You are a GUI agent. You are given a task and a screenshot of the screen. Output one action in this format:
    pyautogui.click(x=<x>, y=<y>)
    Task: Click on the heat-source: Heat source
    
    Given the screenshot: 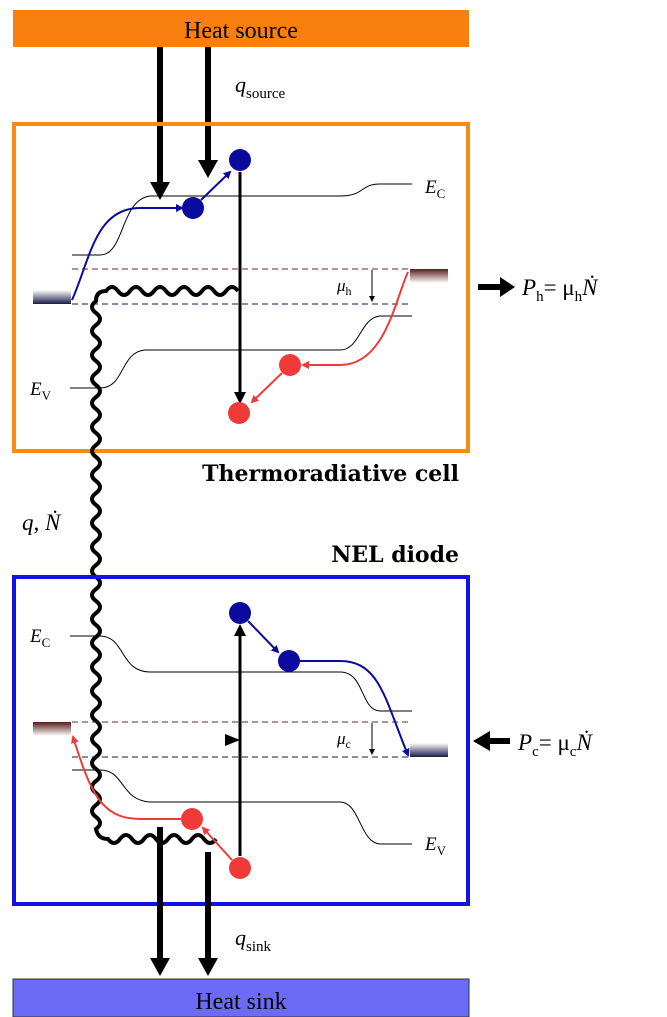 What is the action you would take?
    pyautogui.click(x=241, y=28)
    